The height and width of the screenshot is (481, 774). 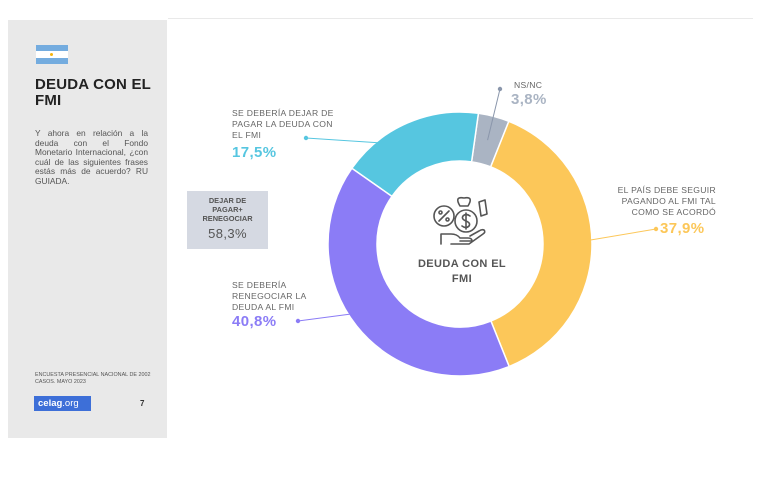 What do you see at coordinates (460, 18) in the screenshot?
I see `top-rule` at bounding box center [460, 18].